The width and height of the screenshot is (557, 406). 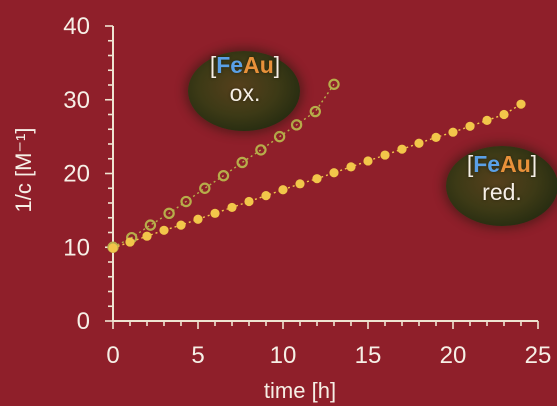 I want to click on red-series-label: [FeAu] red., so click(x=502, y=178).